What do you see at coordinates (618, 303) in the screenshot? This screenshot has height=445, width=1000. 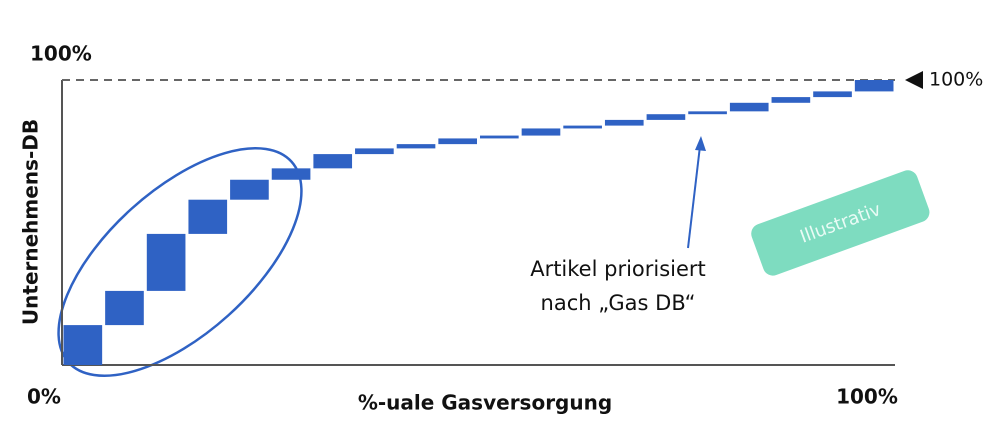 I see `annotation-line: nach „Gas DB“` at bounding box center [618, 303].